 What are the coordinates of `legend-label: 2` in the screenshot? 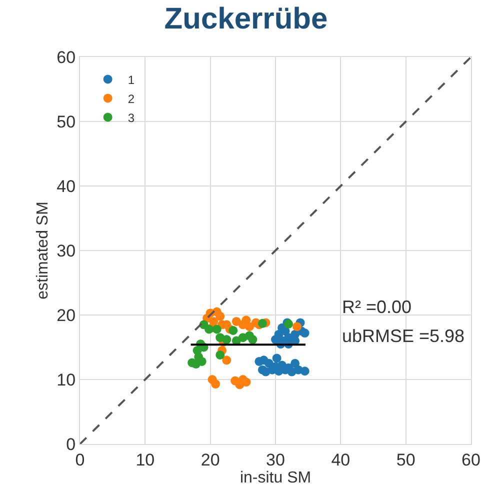 It's located at (131, 99).